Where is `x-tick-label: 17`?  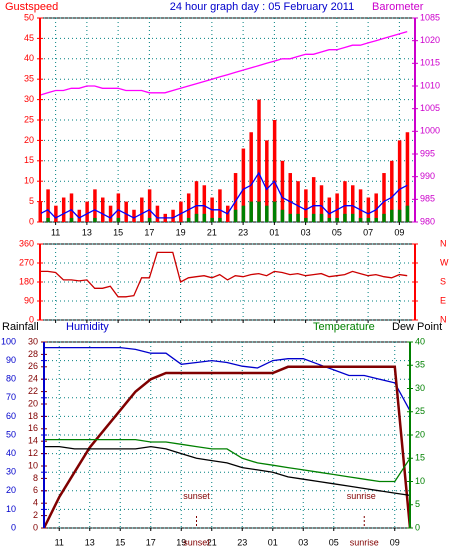 x-tick-label: 17 is located at coordinates (149, 232).